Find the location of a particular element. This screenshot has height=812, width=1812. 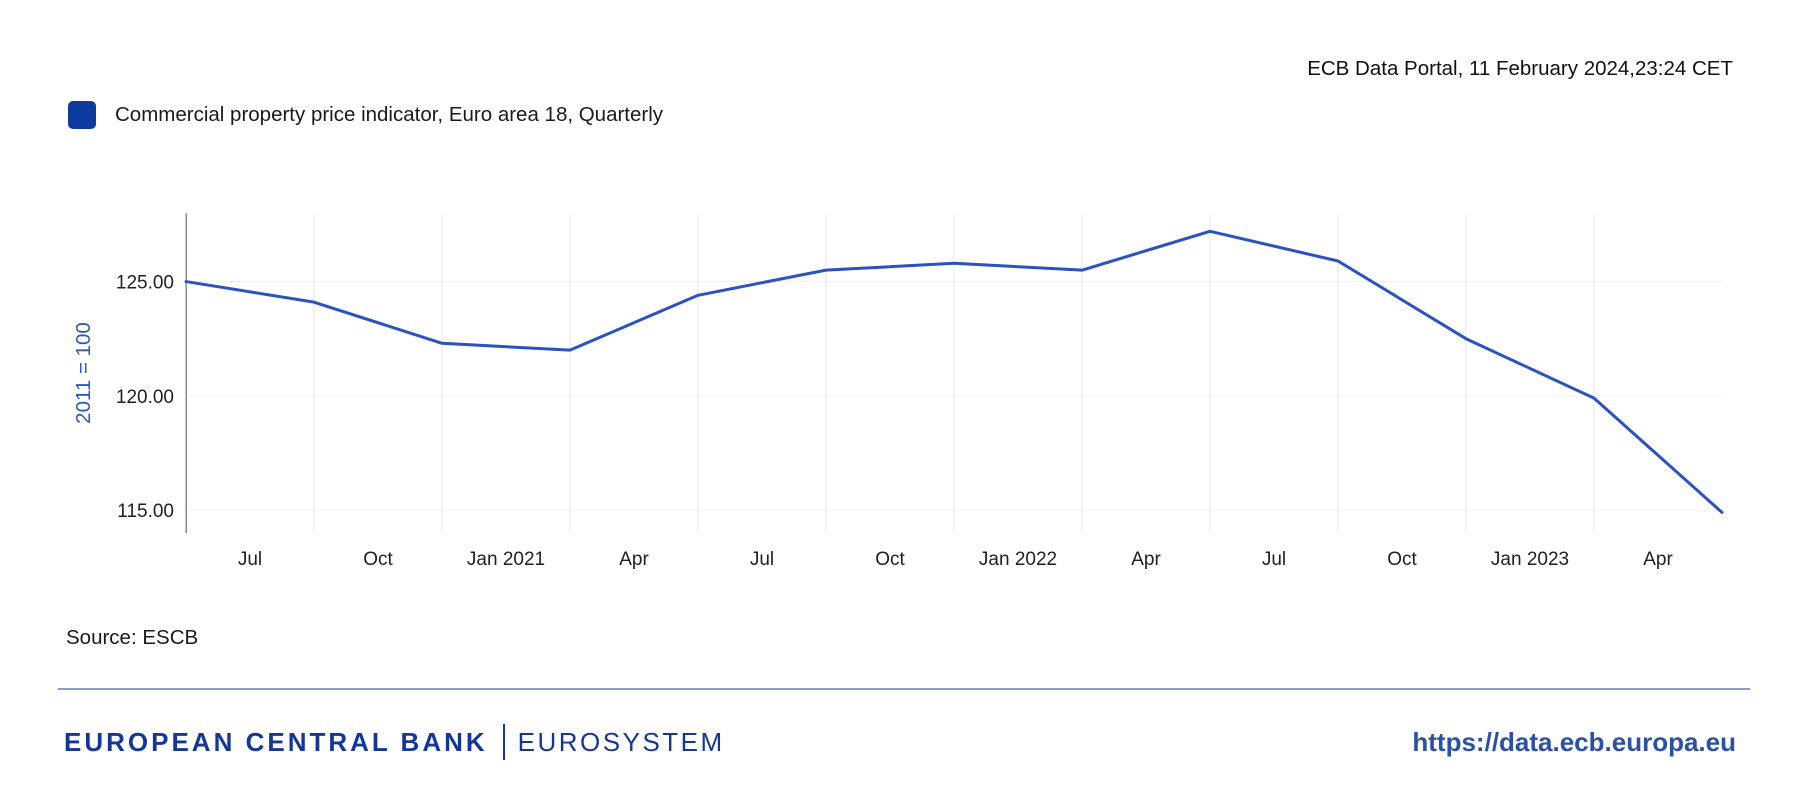

x-tick-label: Jan 2023 is located at coordinates (1530, 559).